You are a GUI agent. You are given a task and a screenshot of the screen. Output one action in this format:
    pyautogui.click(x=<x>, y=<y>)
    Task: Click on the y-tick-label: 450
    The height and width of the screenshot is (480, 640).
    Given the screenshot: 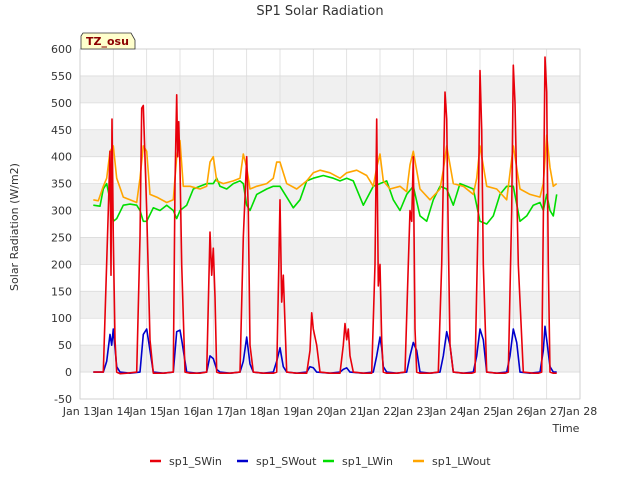 What is the action you would take?
    pyautogui.click(x=61, y=130)
    